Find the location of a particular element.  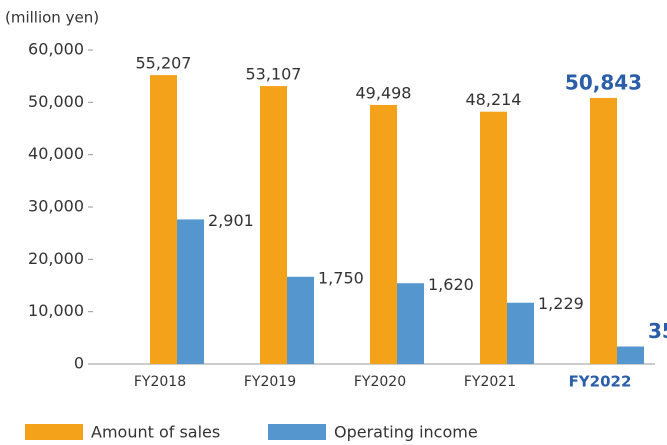

value-label: 50,843 is located at coordinates (603, 82).